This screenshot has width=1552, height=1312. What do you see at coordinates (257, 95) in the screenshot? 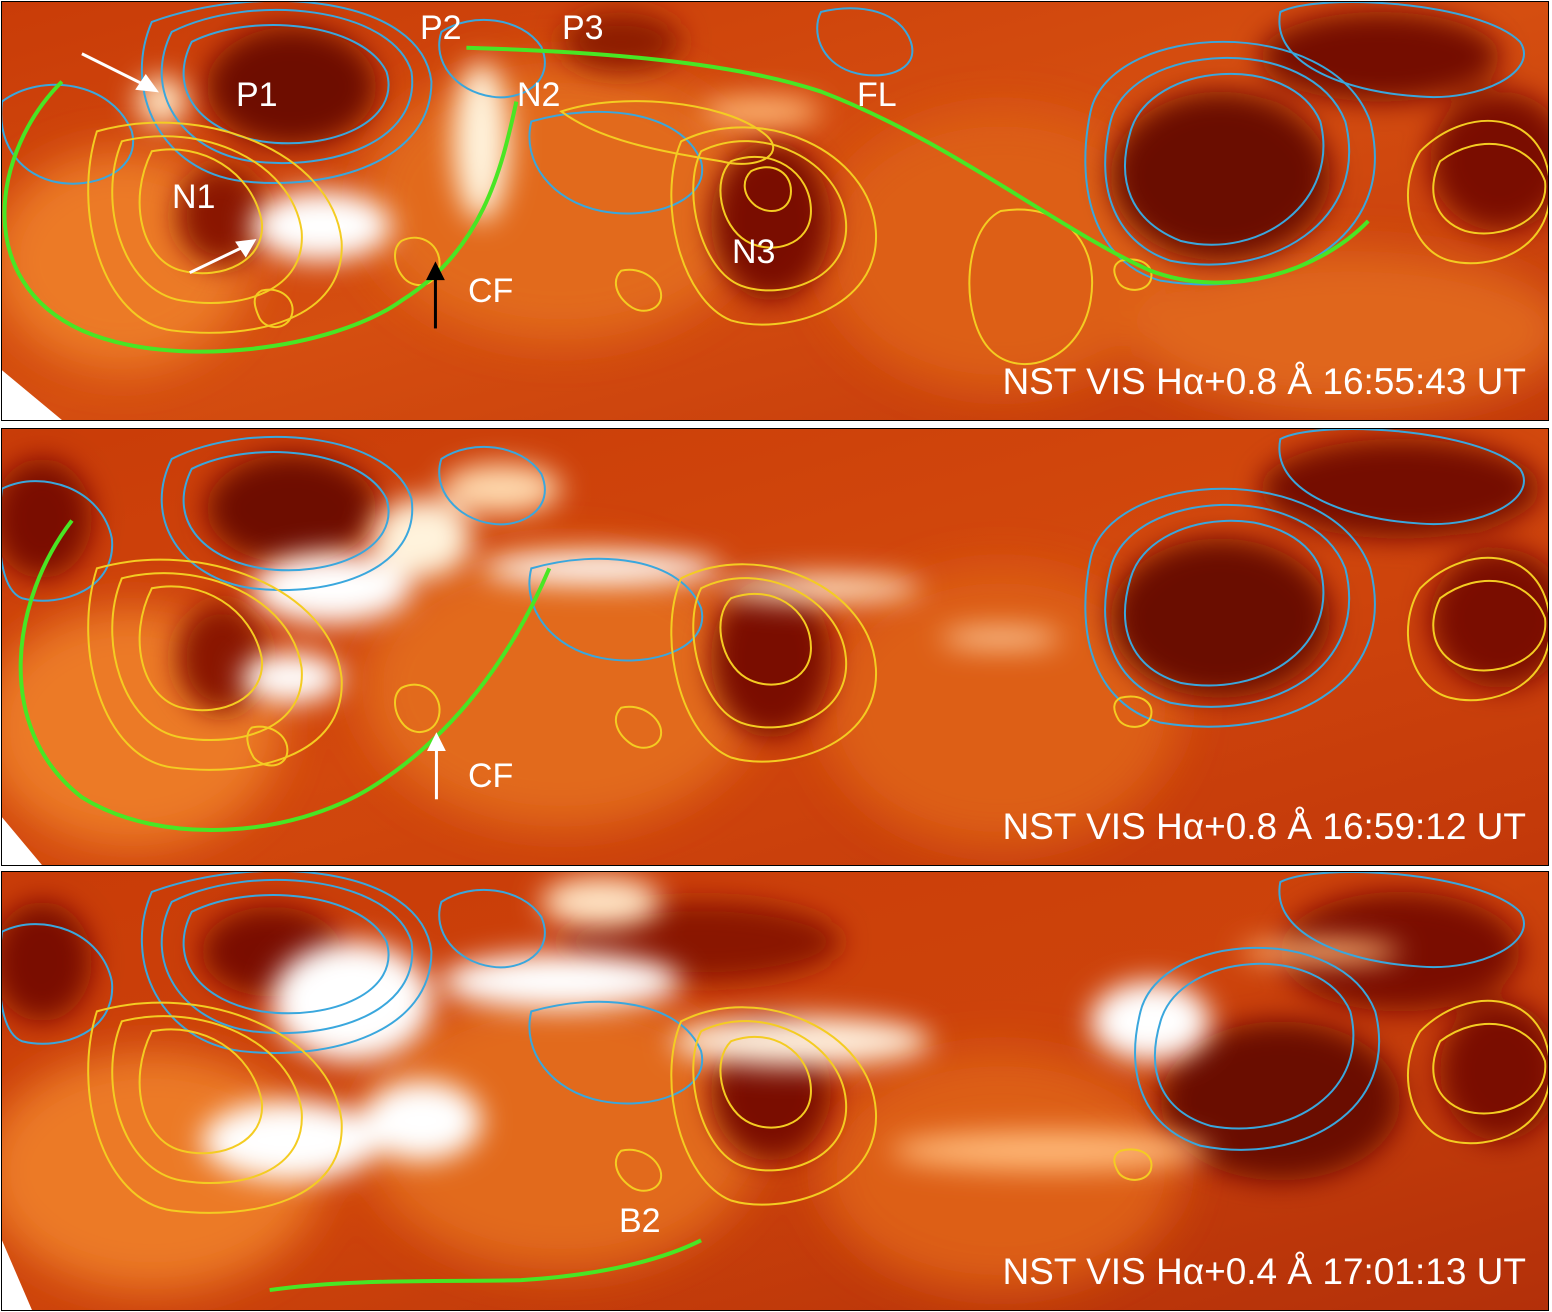
I see `label-p1: P1` at bounding box center [257, 95].